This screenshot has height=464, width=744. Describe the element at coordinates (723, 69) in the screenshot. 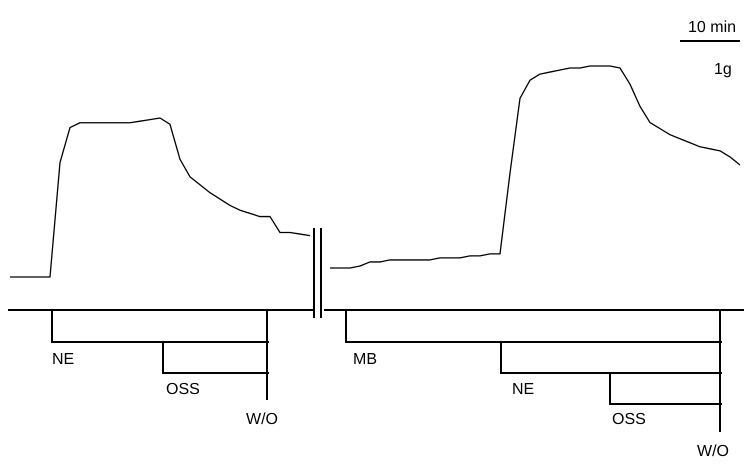

I see `annotation: 1g` at that location.